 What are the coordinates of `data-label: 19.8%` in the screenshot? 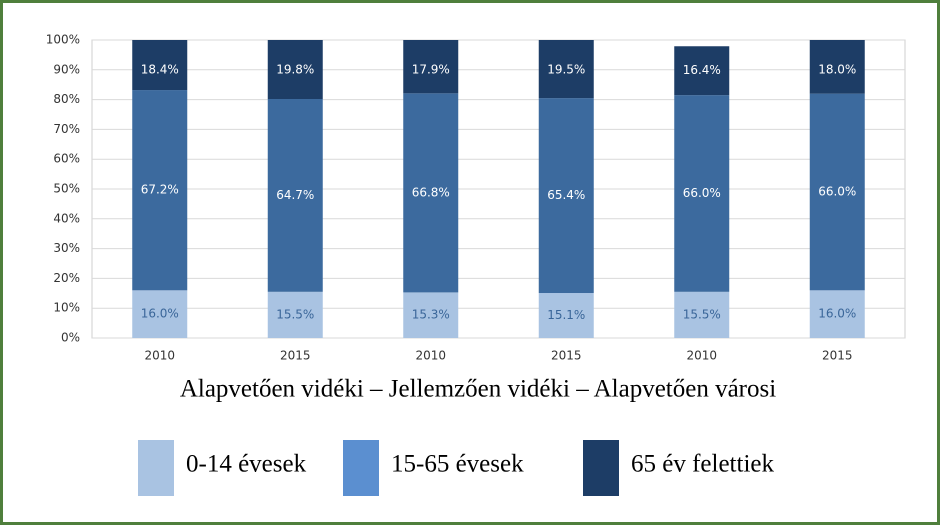 It's located at (295, 70).